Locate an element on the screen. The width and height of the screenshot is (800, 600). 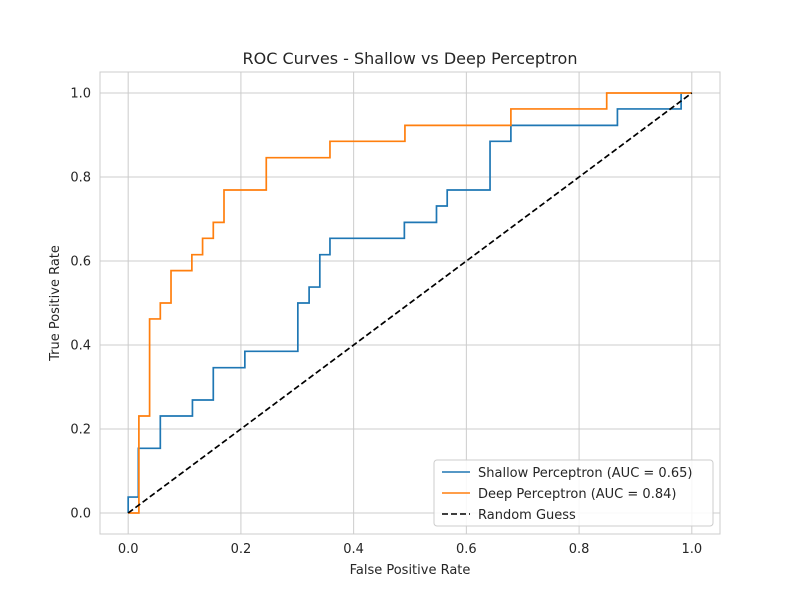
y-tick-label: 0.8 is located at coordinates (80, 178).